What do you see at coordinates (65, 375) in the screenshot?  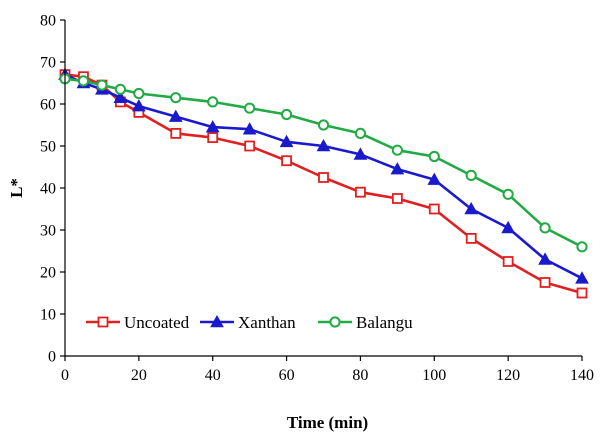 I see `x-tick-label: 0` at bounding box center [65, 375].